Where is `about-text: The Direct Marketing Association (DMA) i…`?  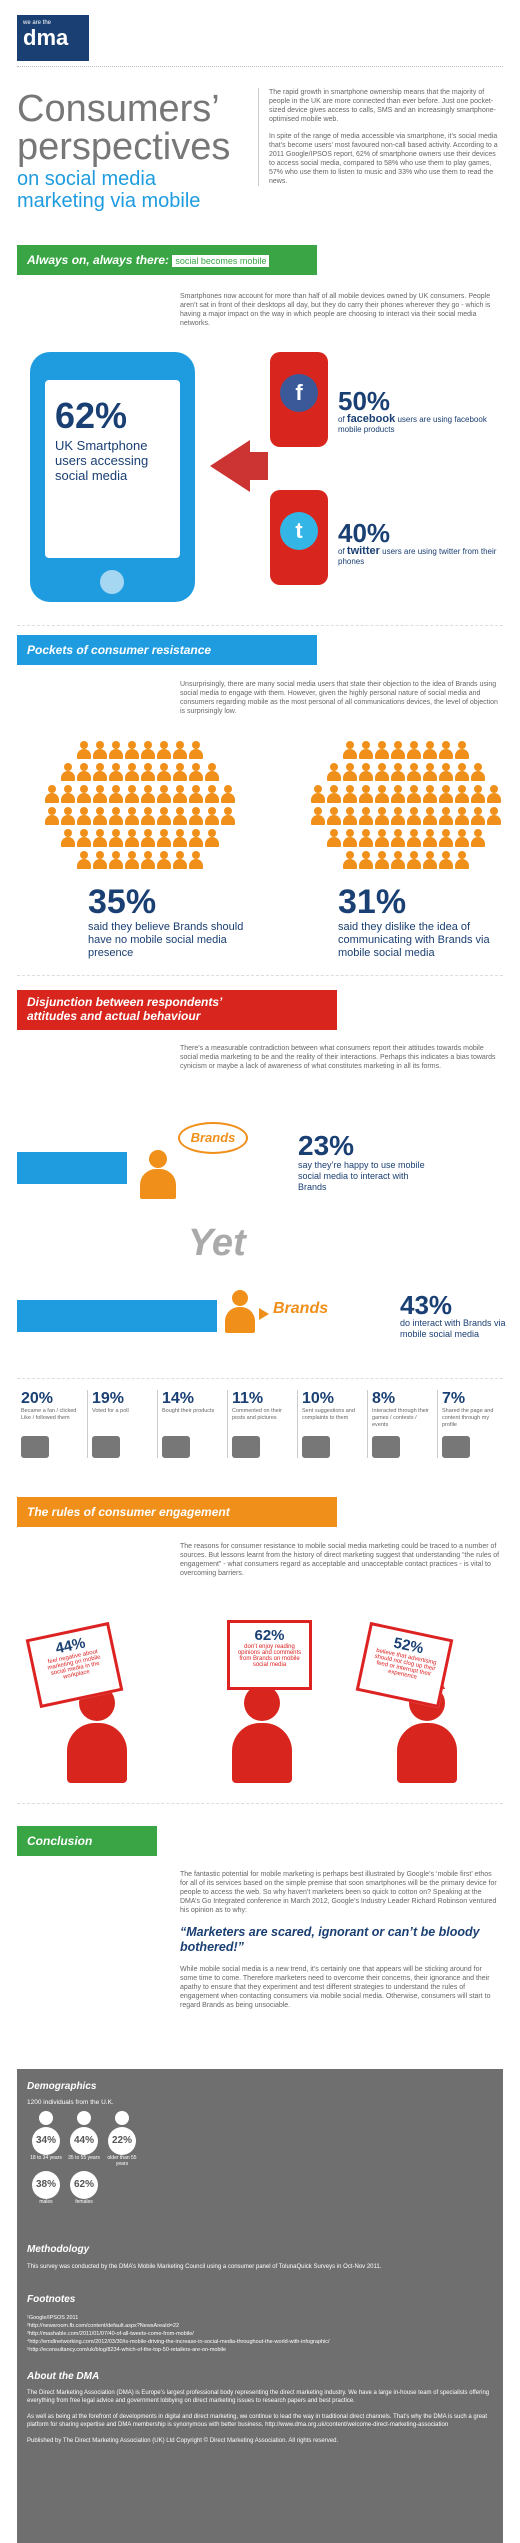
about-text: The Direct Marketing Association (DMA) i… is located at coordinates (262, 2417).